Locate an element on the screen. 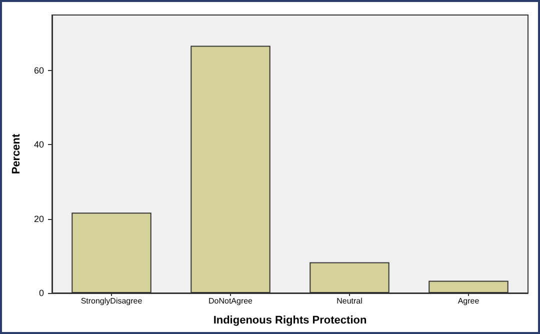  y-tick-label: 40 is located at coordinates (39, 145).